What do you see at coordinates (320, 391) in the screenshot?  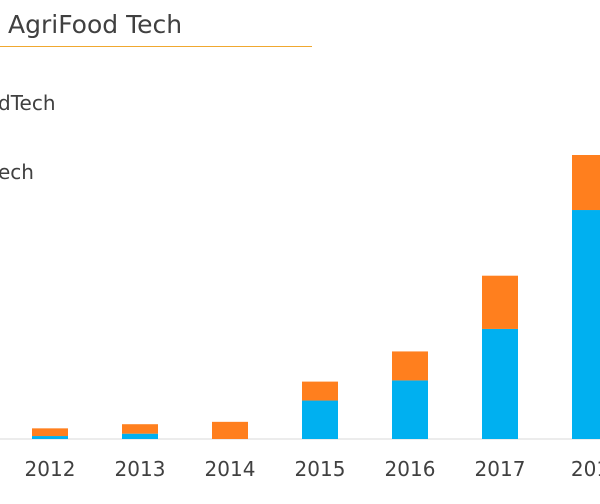 I see `bar-series-2-2015` at bounding box center [320, 391].